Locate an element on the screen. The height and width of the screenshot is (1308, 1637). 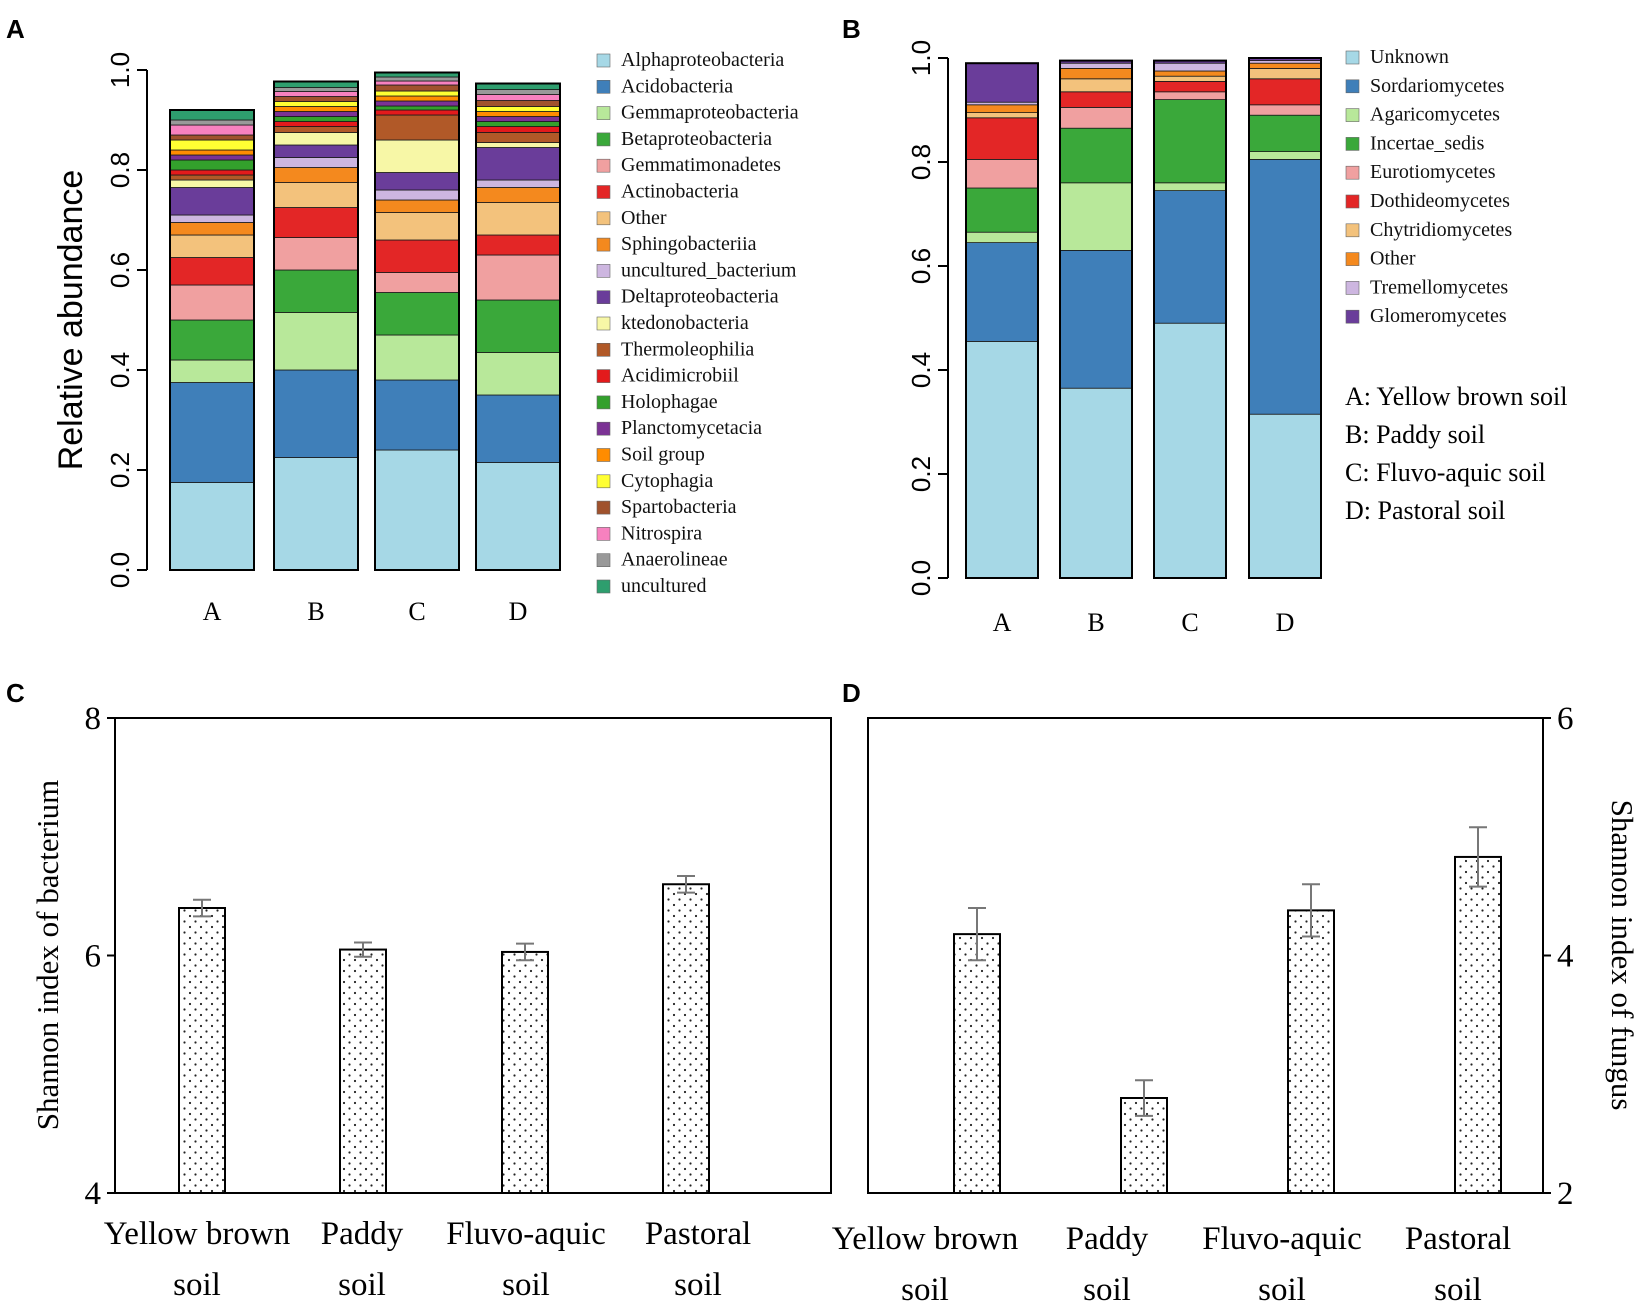
panel-label-d: D is located at coordinates (851, 693).